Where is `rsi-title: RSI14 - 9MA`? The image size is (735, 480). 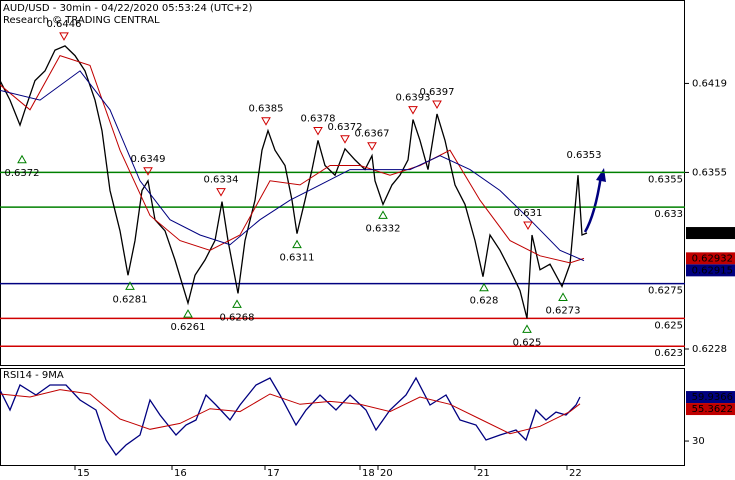
rsi-title: RSI14 - 9MA is located at coordinates (33, 375).